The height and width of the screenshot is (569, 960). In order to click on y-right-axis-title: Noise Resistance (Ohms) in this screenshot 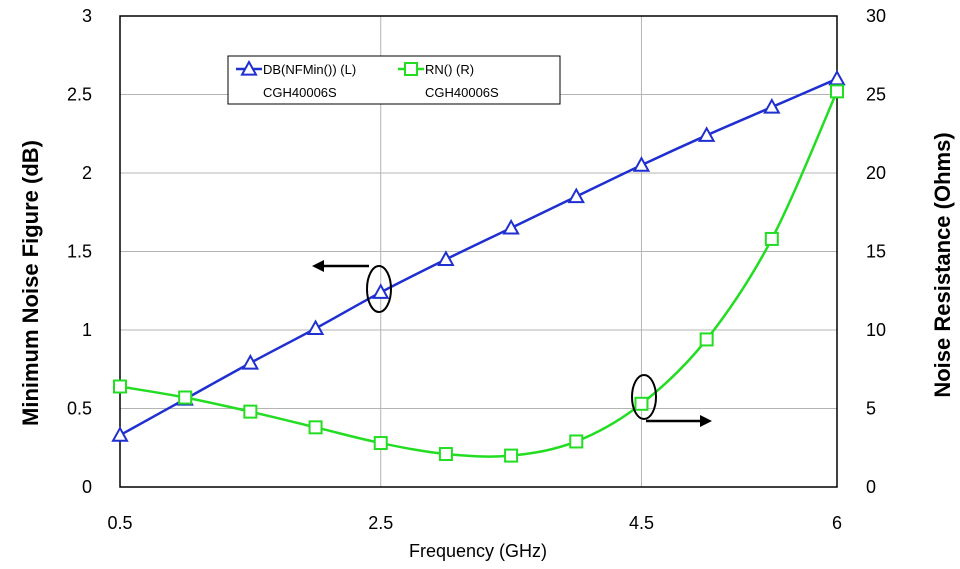, I will do `click(942, 264)`.